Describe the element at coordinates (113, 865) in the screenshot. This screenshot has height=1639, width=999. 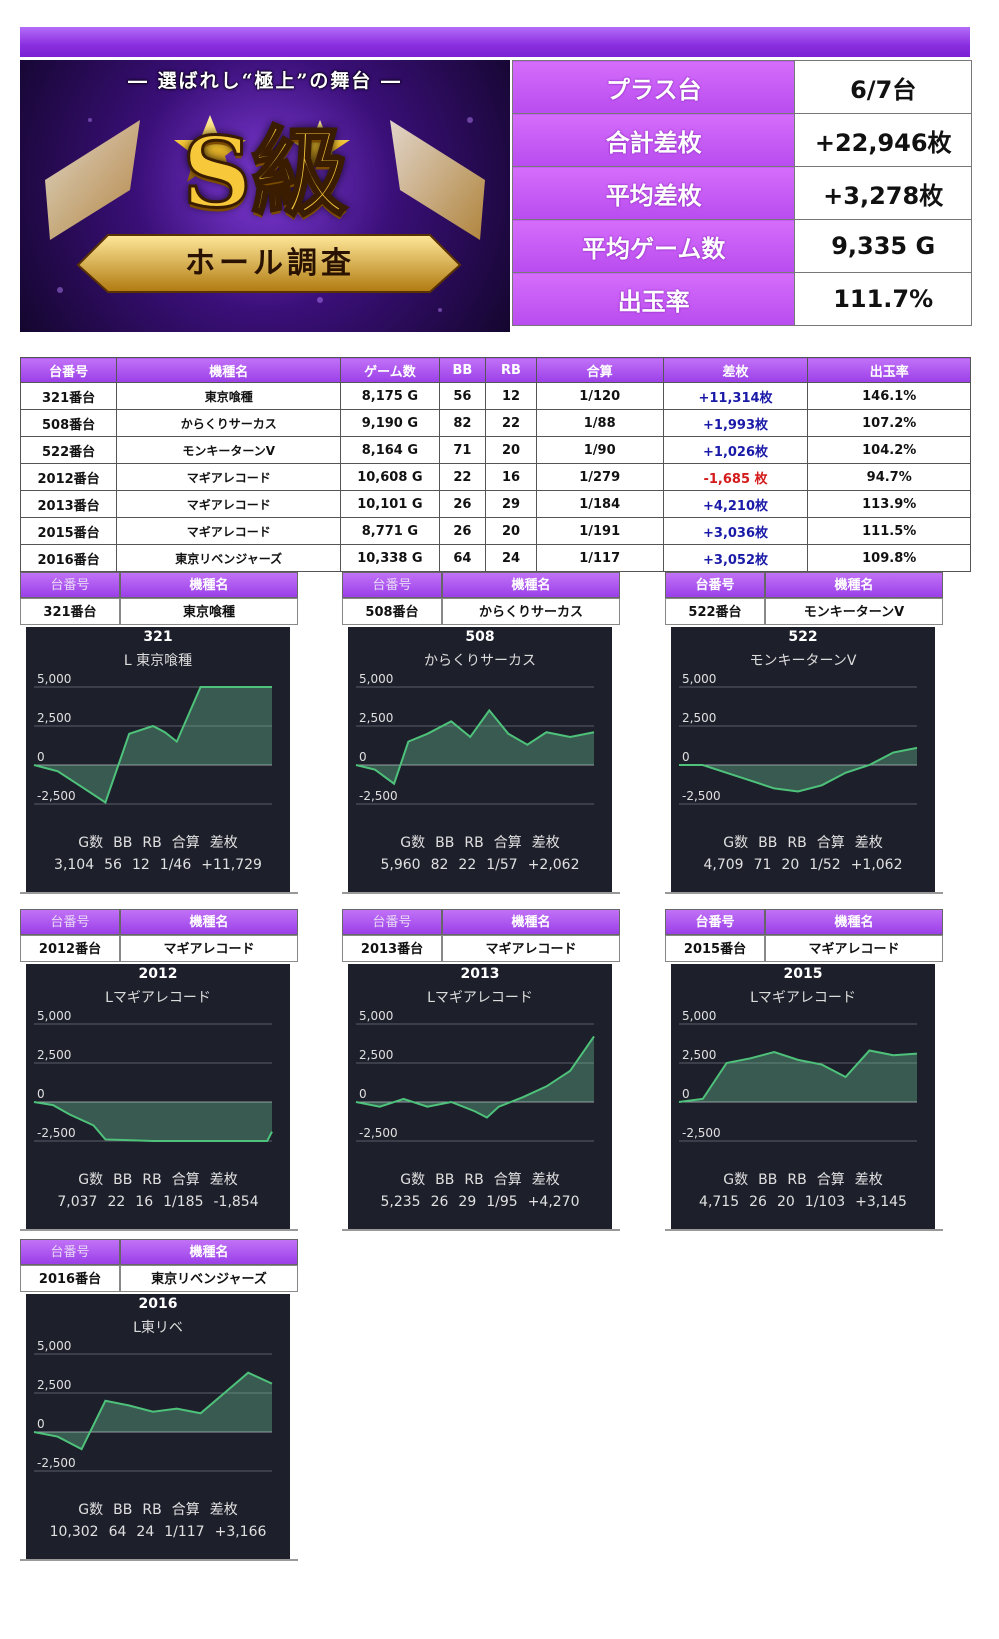
I see `stat-bb: 56` at that location.